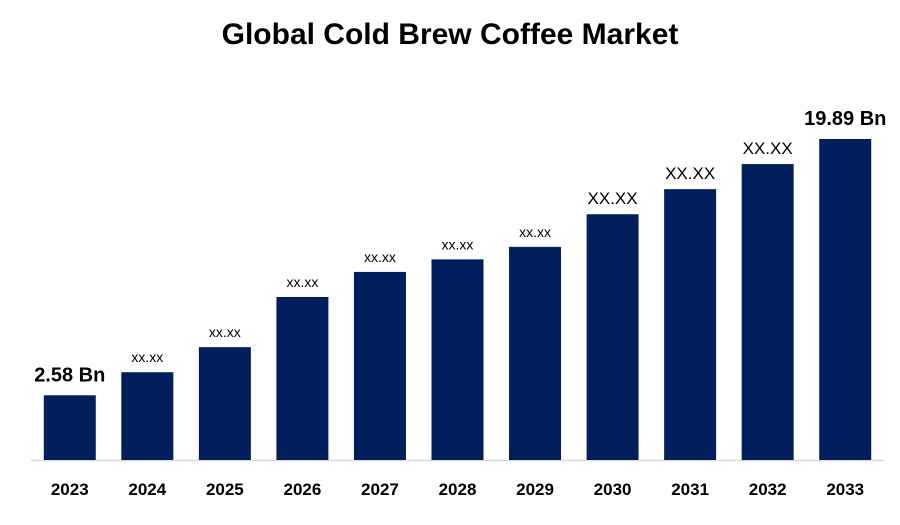 Image resolution: width=900 pixels, height=525 pixels. Describe the element at coordinates (690, 324) in the screenshot. I see `bar-2031` at that location.